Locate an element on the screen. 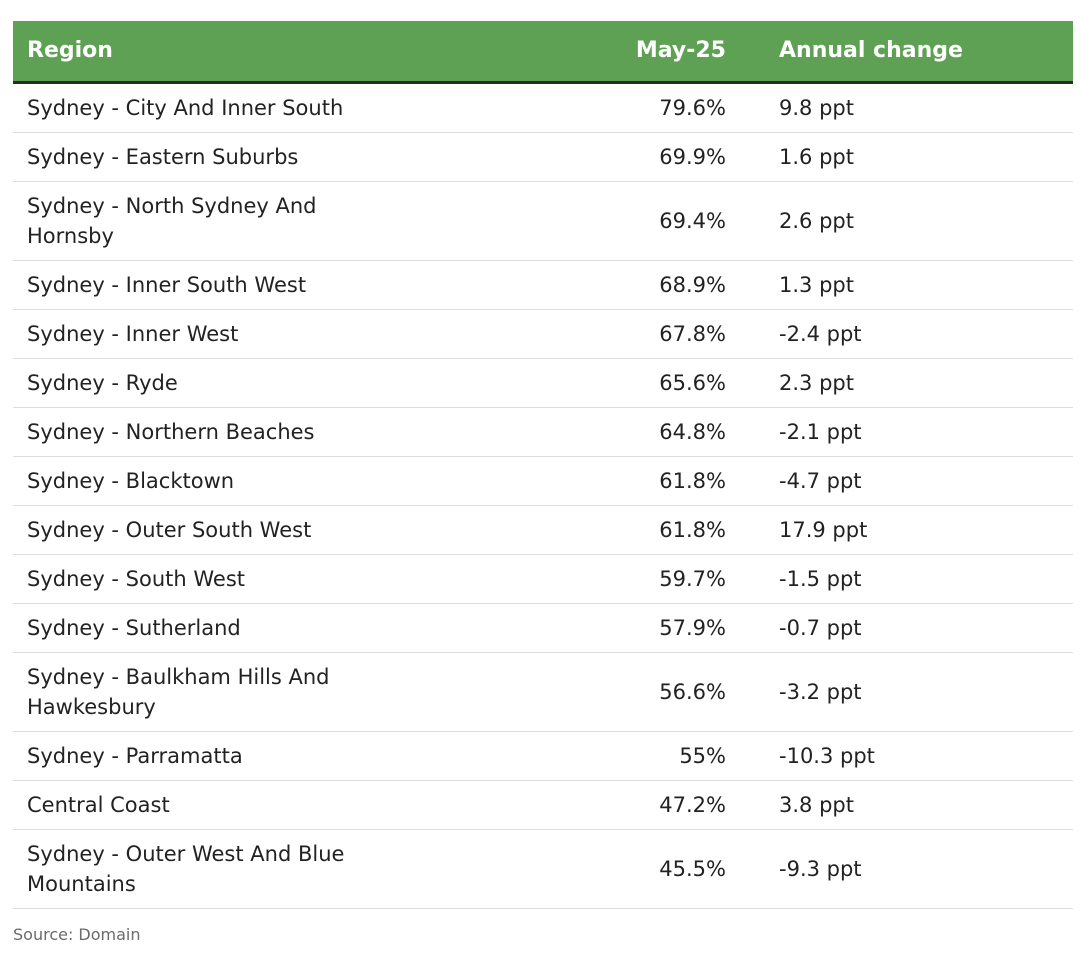 This screenshot has height=957, width=1080. may-25-value-cell: 55% is located at coordinates (669, 756).